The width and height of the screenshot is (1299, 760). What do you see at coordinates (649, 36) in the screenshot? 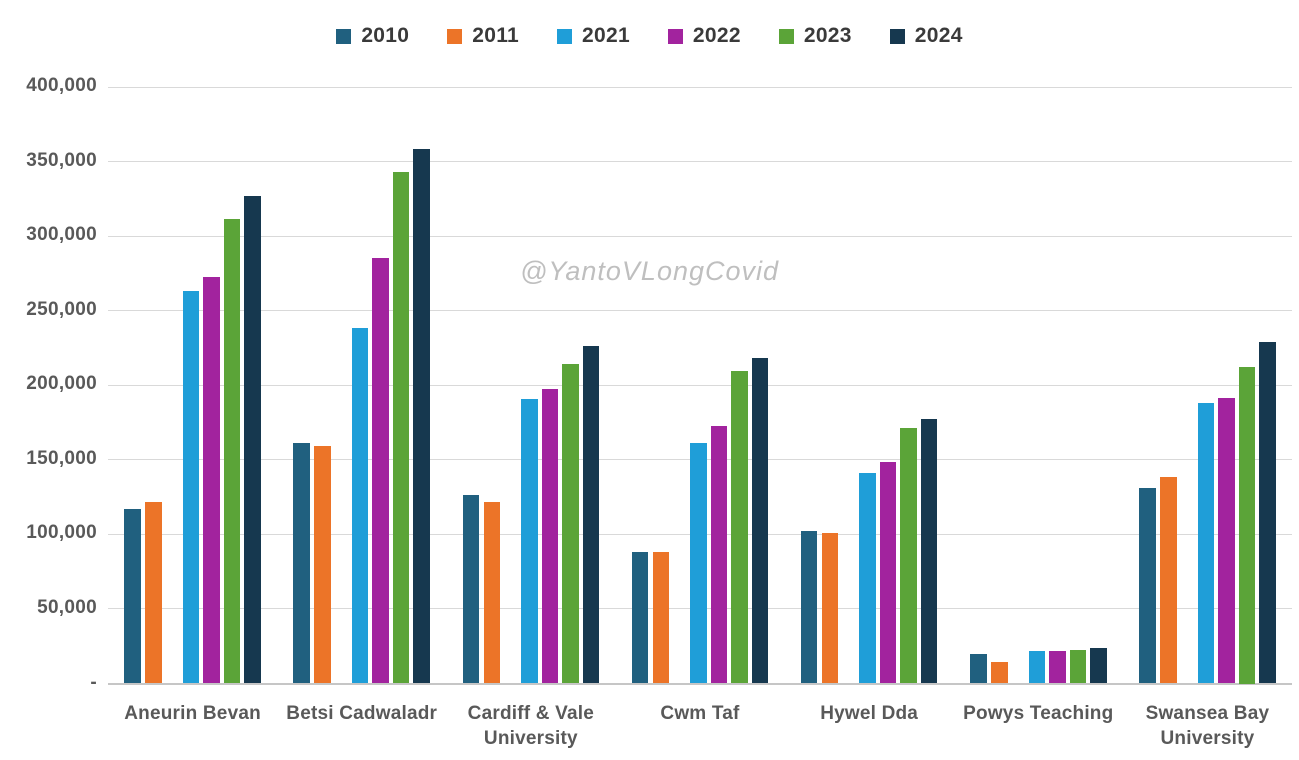
I see `chart-legend: 2010 2011 2021 2022 2023 2024` at bounding box center [649, 36].